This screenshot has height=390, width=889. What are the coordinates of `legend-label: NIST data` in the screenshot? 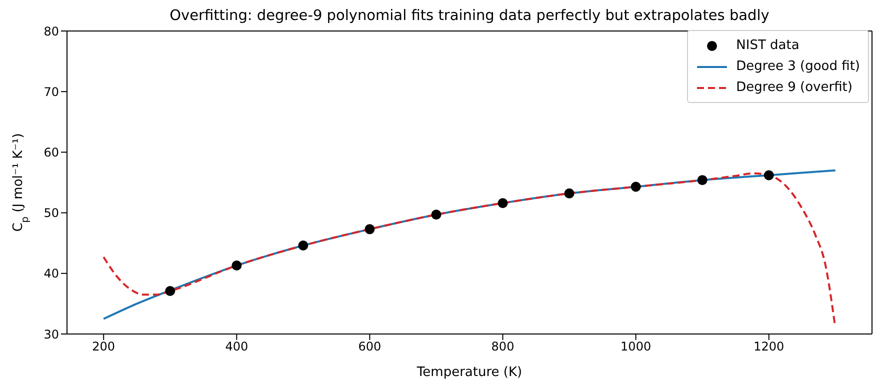 It's located at (768, 45).